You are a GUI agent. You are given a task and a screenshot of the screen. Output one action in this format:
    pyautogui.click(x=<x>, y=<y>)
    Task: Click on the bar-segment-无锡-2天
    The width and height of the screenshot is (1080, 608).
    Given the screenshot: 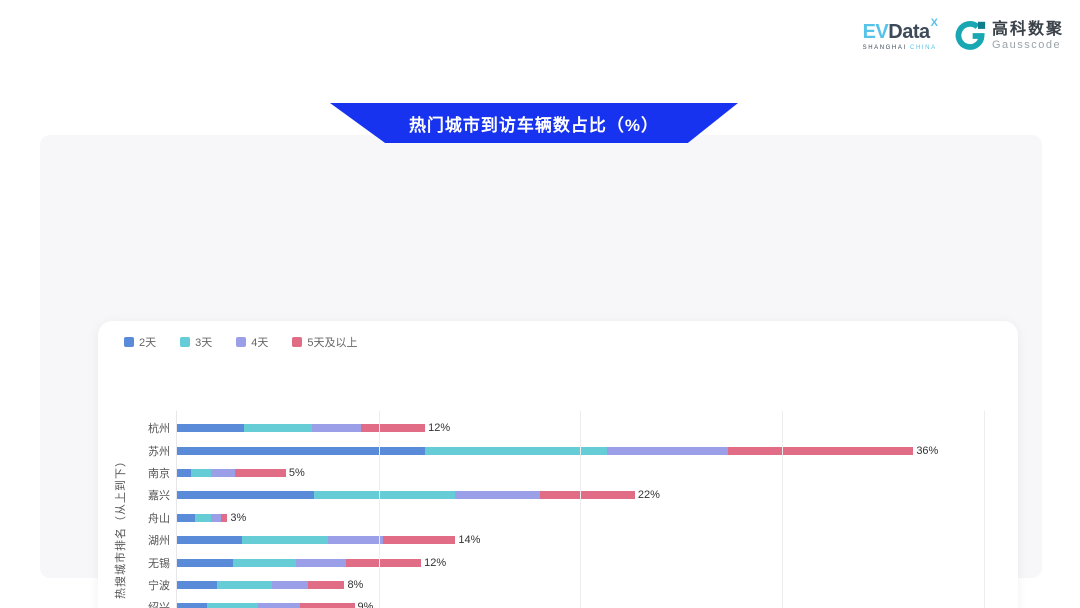 What is the action you would take?
    pyautogui.click(x=205, y=562)
    